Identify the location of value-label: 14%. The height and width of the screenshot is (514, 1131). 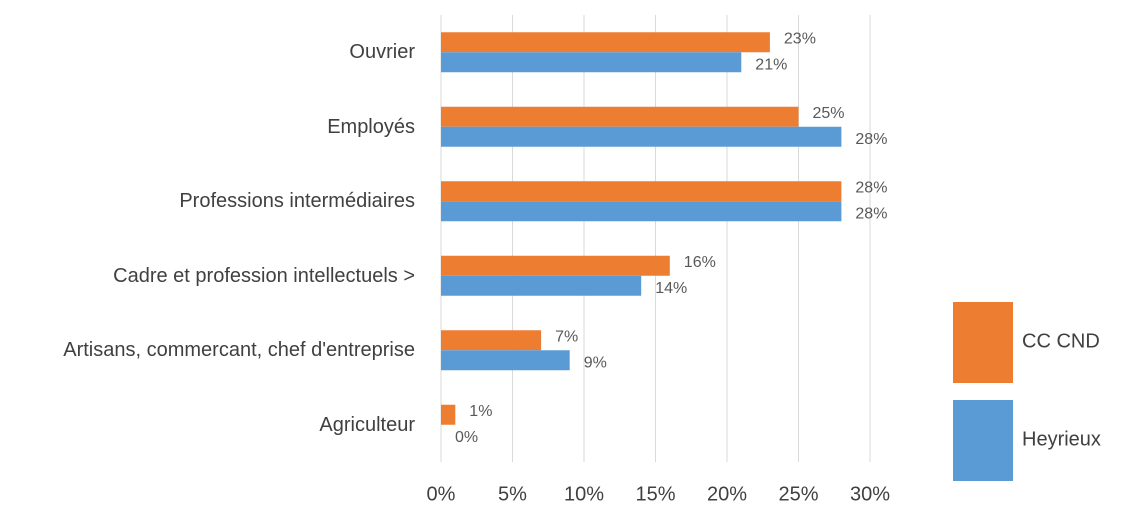
(671, 288).